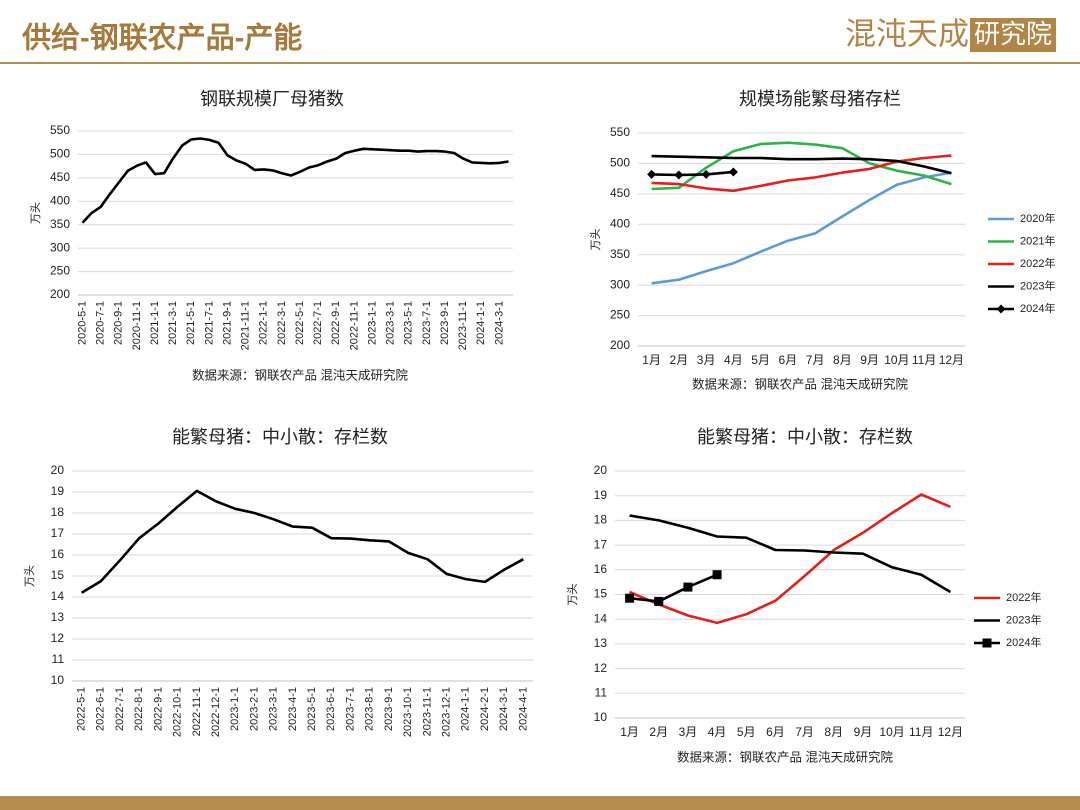 Image resolution: width=1080 pixels, height=810 pixels. I want to click on x-tick-label: 2023-11-1, so click(427, 711).